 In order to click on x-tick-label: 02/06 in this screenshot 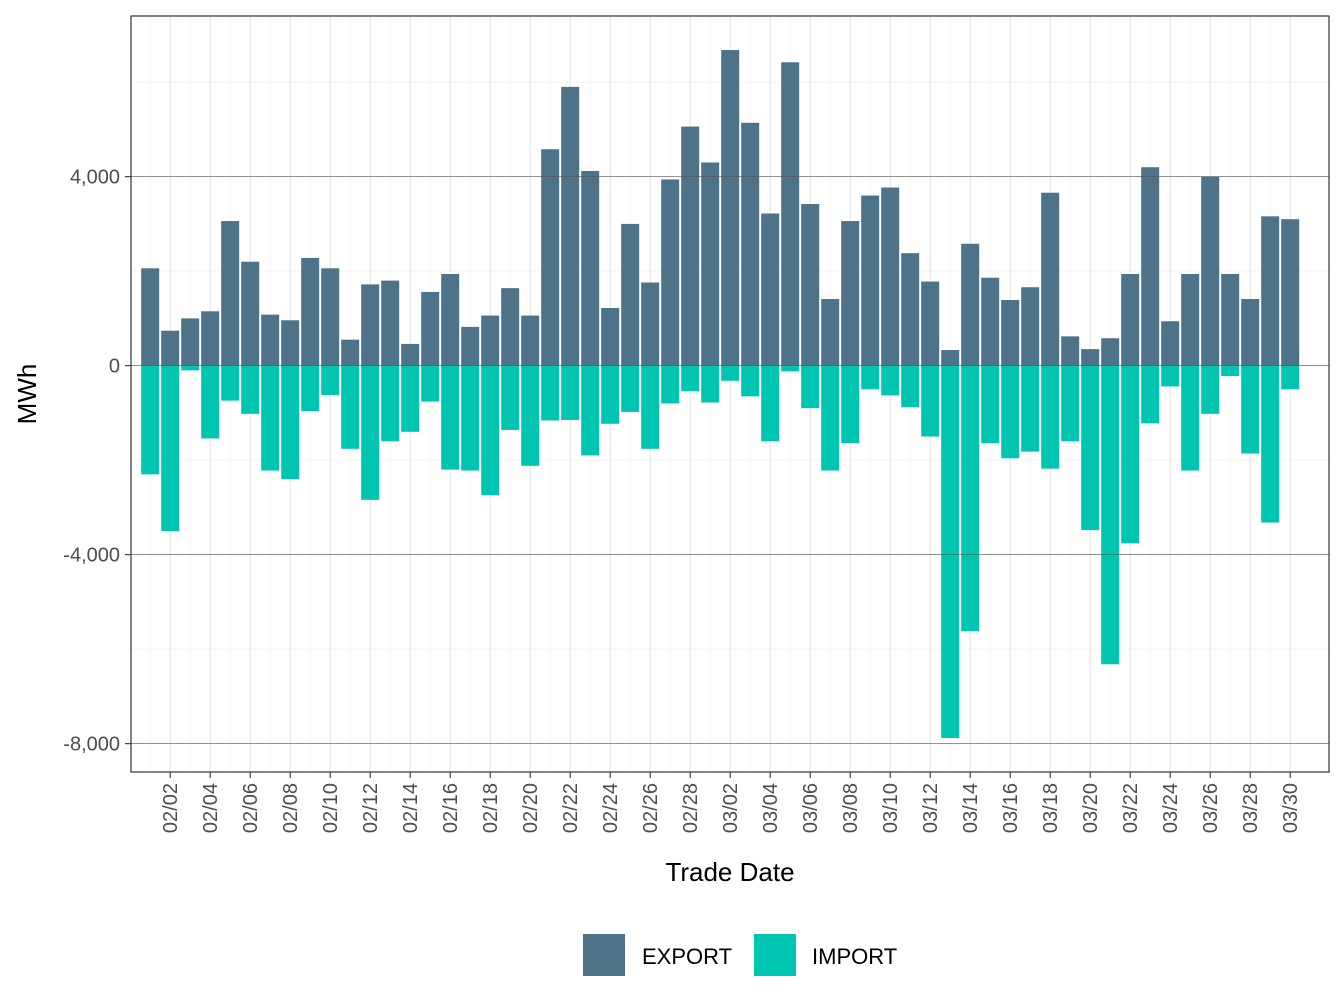, I will do `click(251, 808)`.